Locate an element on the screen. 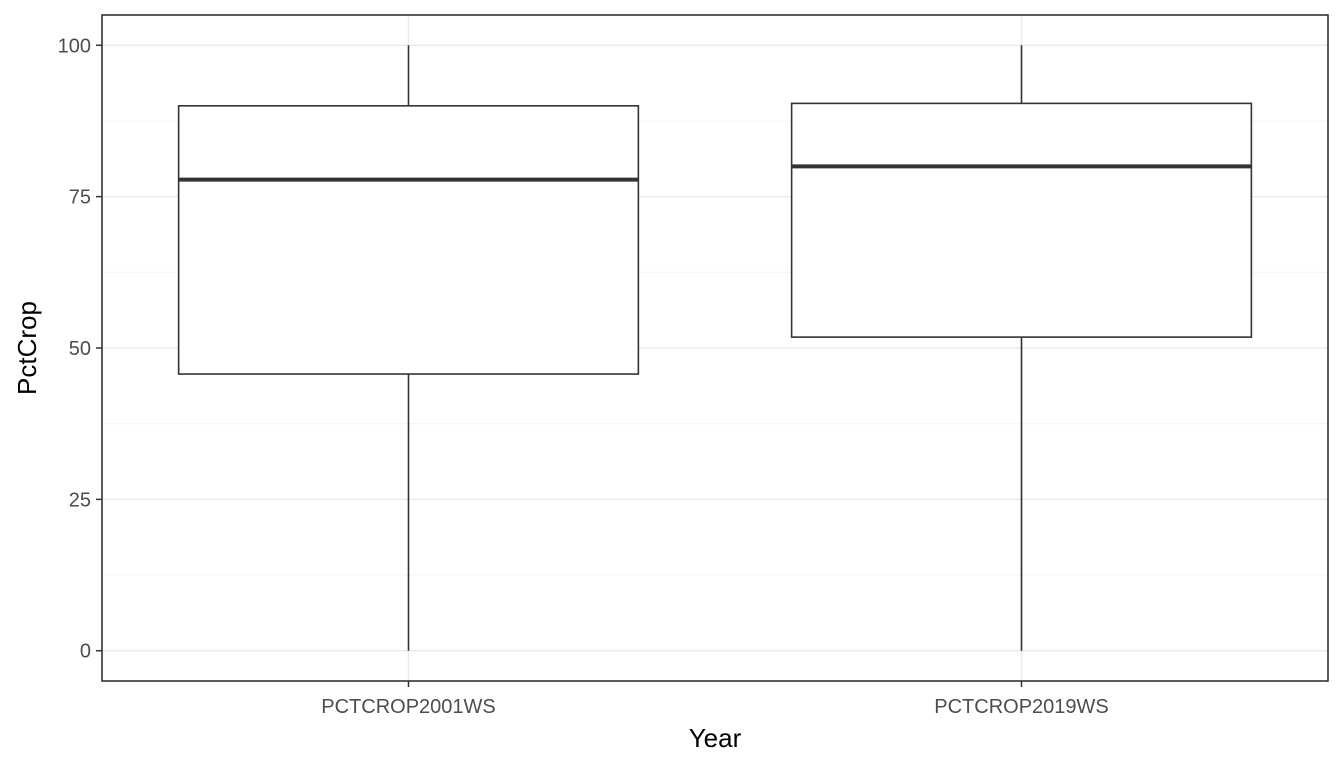 This screenshot has width=1344, height=768. y-tick-label: 0 is located at coordinates (85, 652).